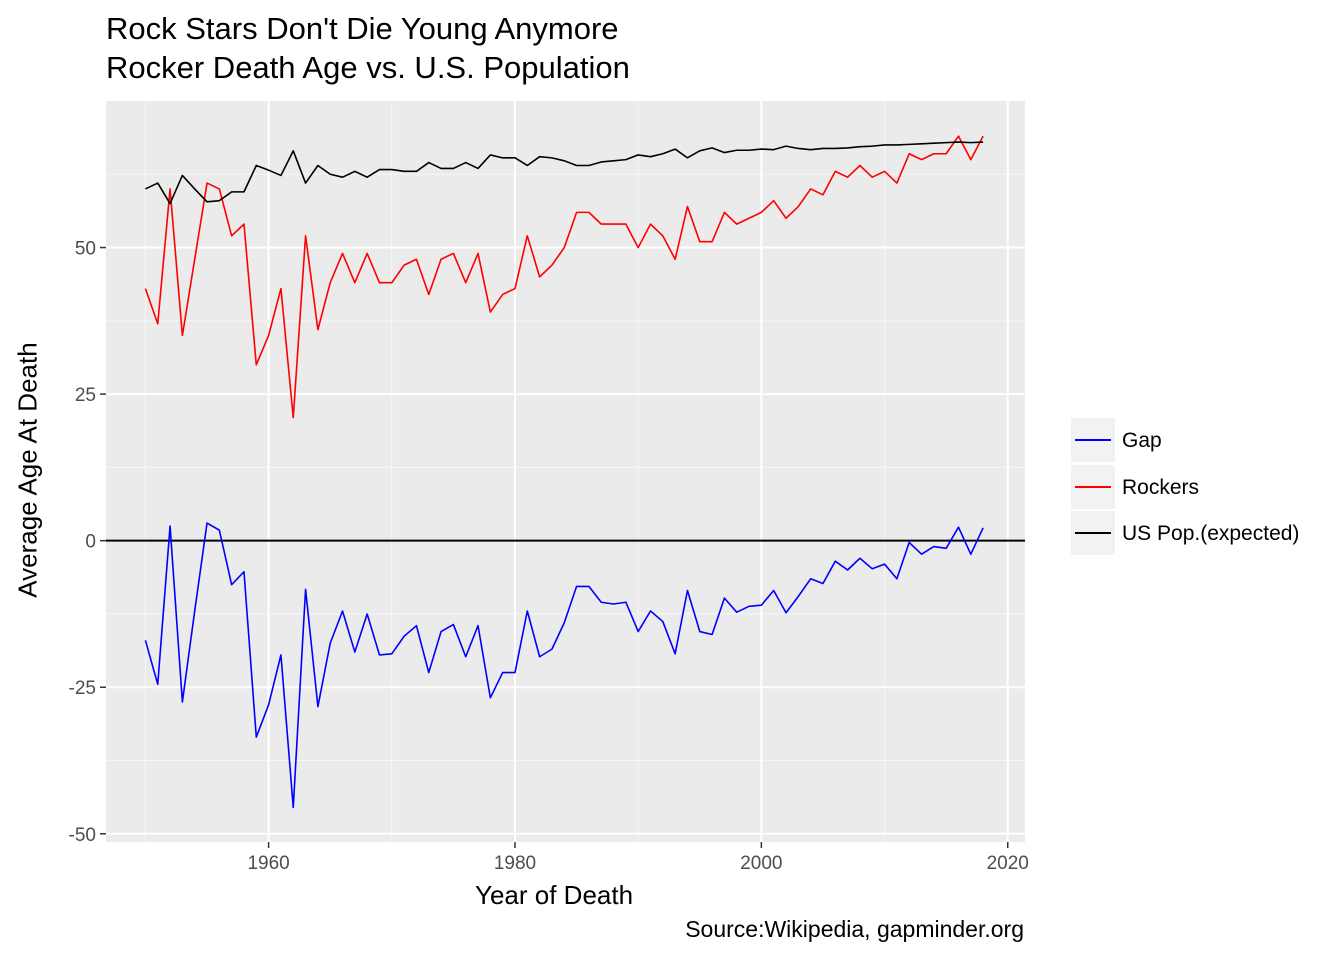 This screenshot has height=960, width=1344. What do you see at coordinates (90, 542) in the screenshot?
I see `y-tick-label: 0` at bounding box center [90, 542].